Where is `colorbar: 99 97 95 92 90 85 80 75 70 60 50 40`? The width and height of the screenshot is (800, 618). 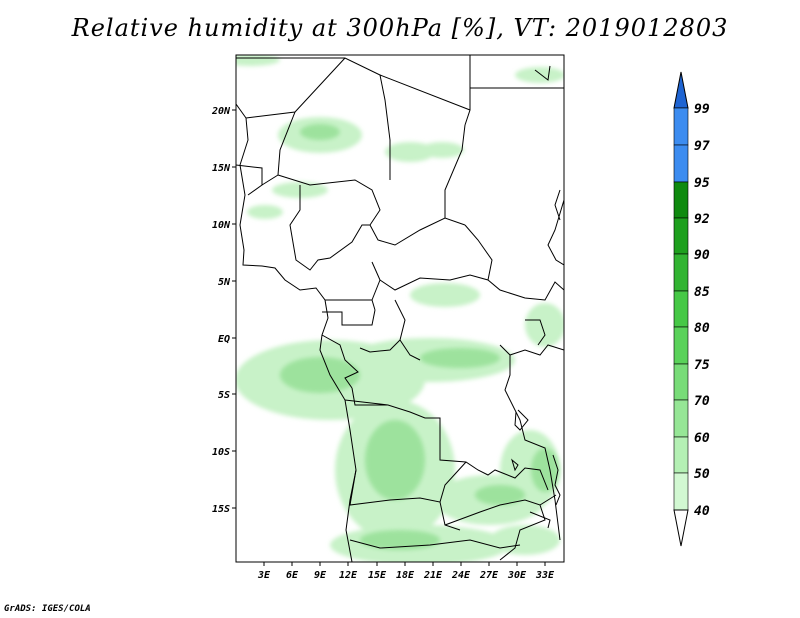 colorbar: 99 97 95 92 90 85 80 75 70 60 50 40 is located at coordinates (691, 309).